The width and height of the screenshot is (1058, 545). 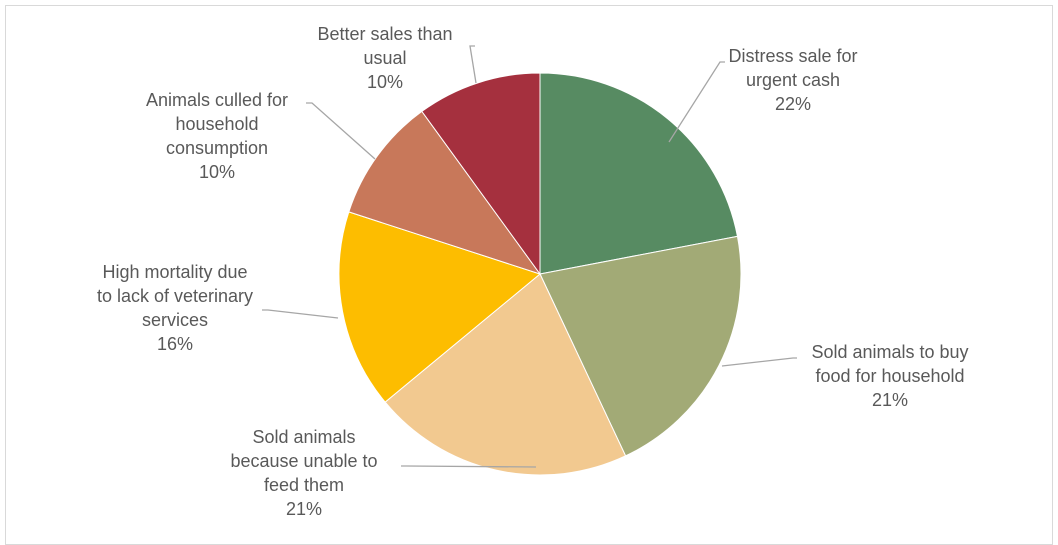 I want to click on slice-value-label: 22%, so click(x=793, y=104).